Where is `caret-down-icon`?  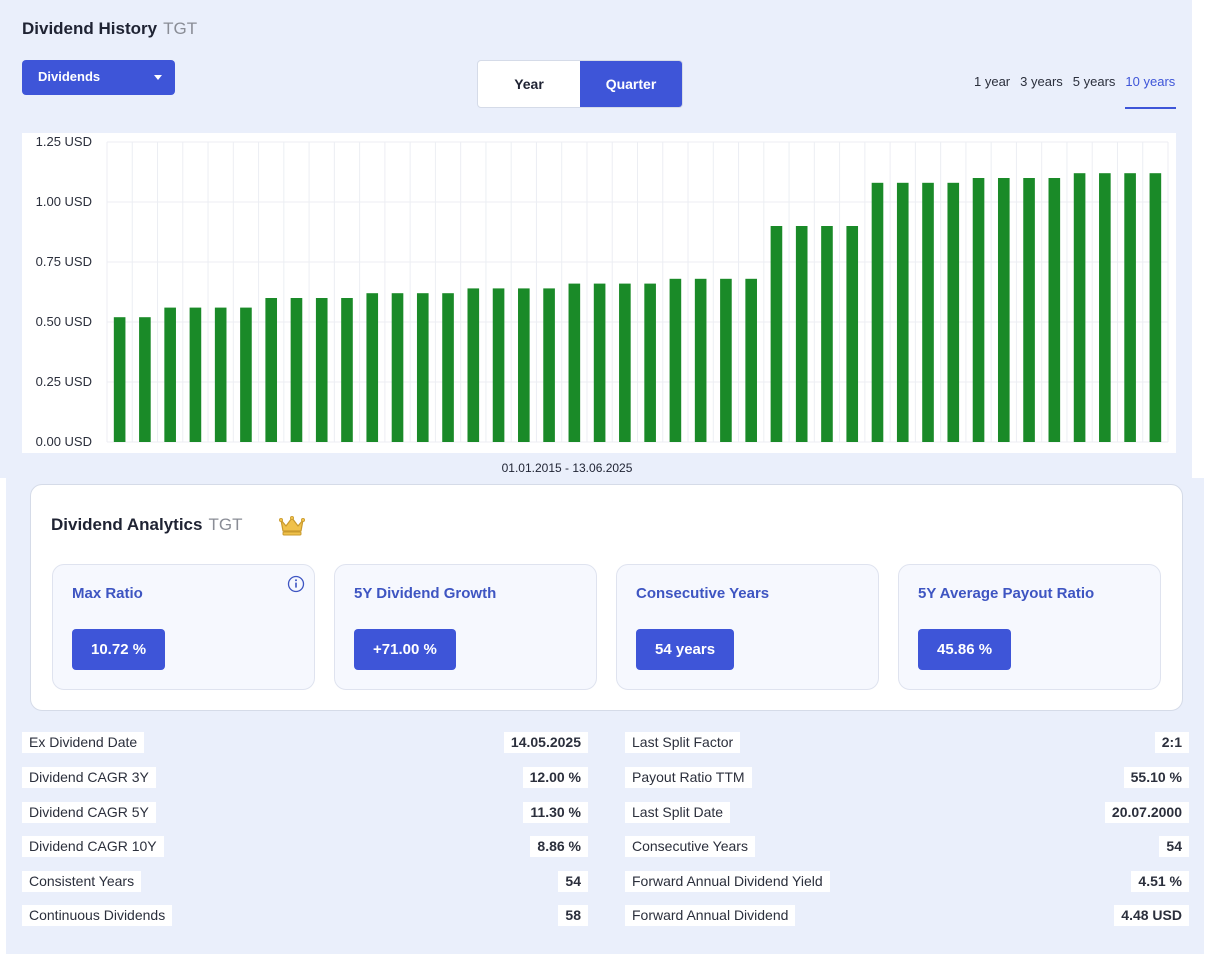 caret-down-icon is located at coordinates (158, 77).